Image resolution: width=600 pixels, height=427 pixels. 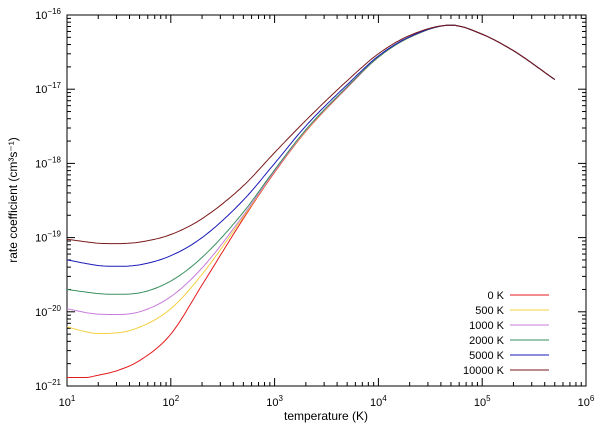 I want to click on legend: 0 K 500 K 1000 K 2000 K 5000 K 10000 K, so click(x=506, y=333).